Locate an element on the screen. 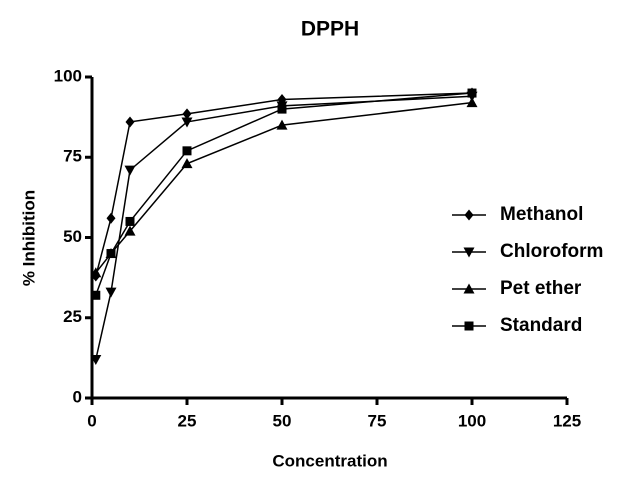  x-tick-label: 125 is located at coordinates (567, 420).